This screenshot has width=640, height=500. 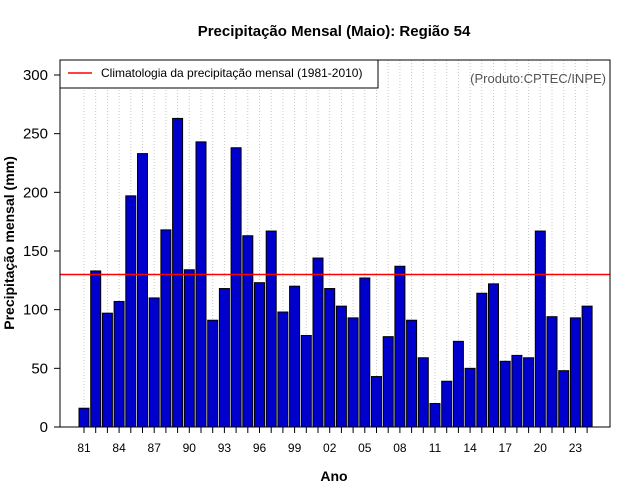 What do you see at coordinates (365, 448) in the screenshot?
I see `x-tick-label: 05` at bounding box center [365, 448].